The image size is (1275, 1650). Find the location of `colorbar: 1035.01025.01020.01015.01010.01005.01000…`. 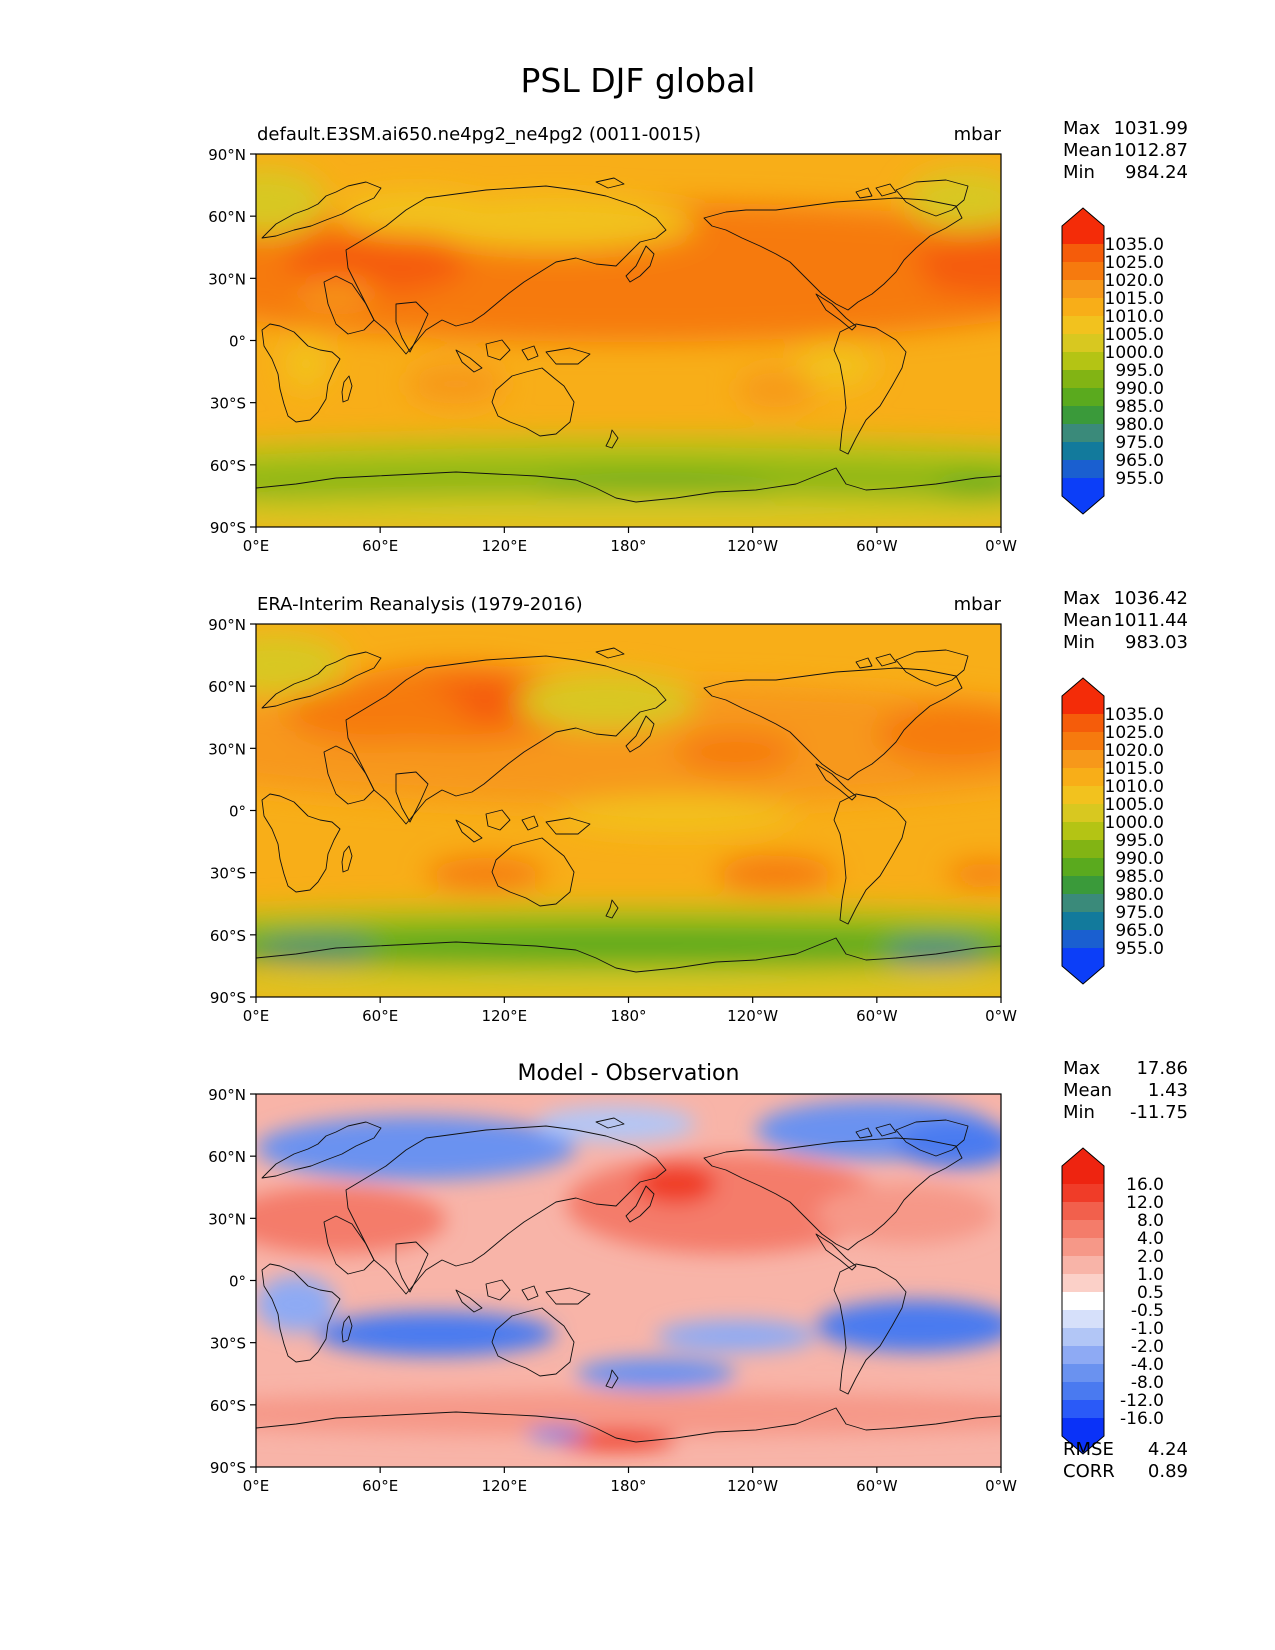

colorbar: 1035.01025.01020.01015.01010.01005.01000… is located at coordinates (1112, 831).